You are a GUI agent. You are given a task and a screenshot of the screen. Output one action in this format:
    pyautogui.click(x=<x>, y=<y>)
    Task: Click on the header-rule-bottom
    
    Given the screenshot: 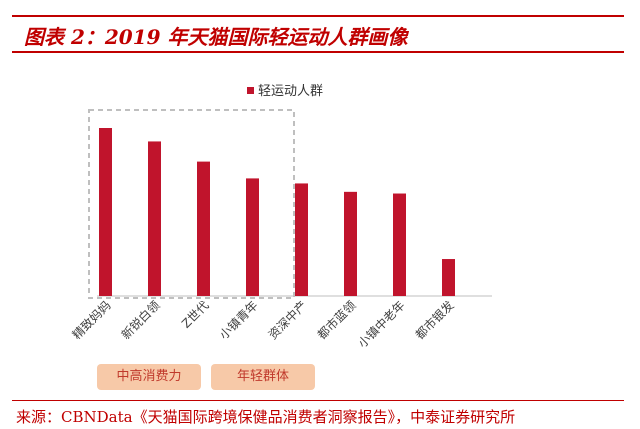 What is the action you would take?
    pyautogui.click(x=318, y=52)
    